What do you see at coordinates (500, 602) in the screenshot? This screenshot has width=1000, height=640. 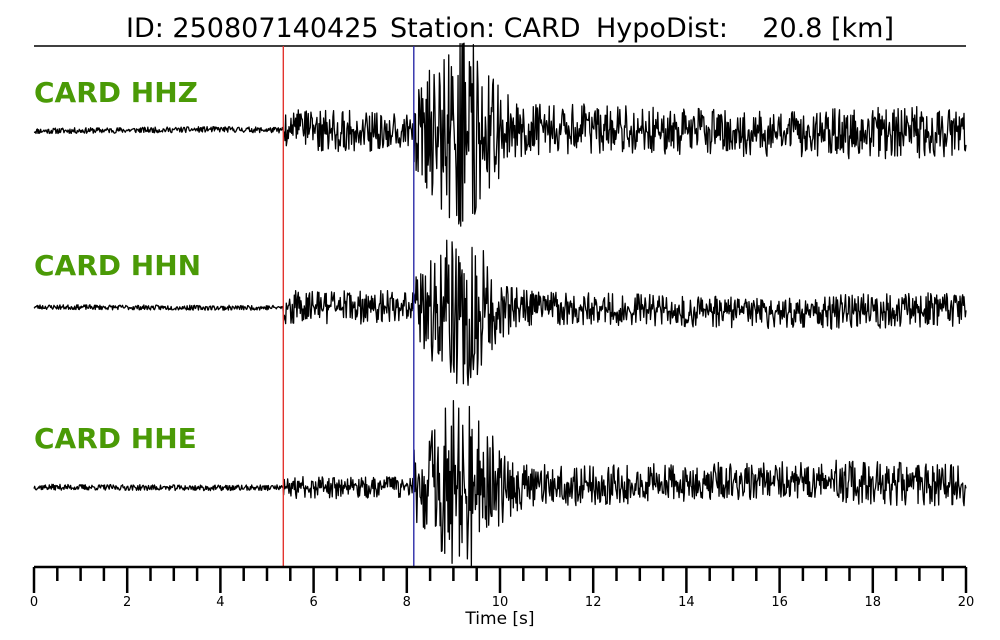 I see `x-tick-label: 10` at bounding box center [500, 602].